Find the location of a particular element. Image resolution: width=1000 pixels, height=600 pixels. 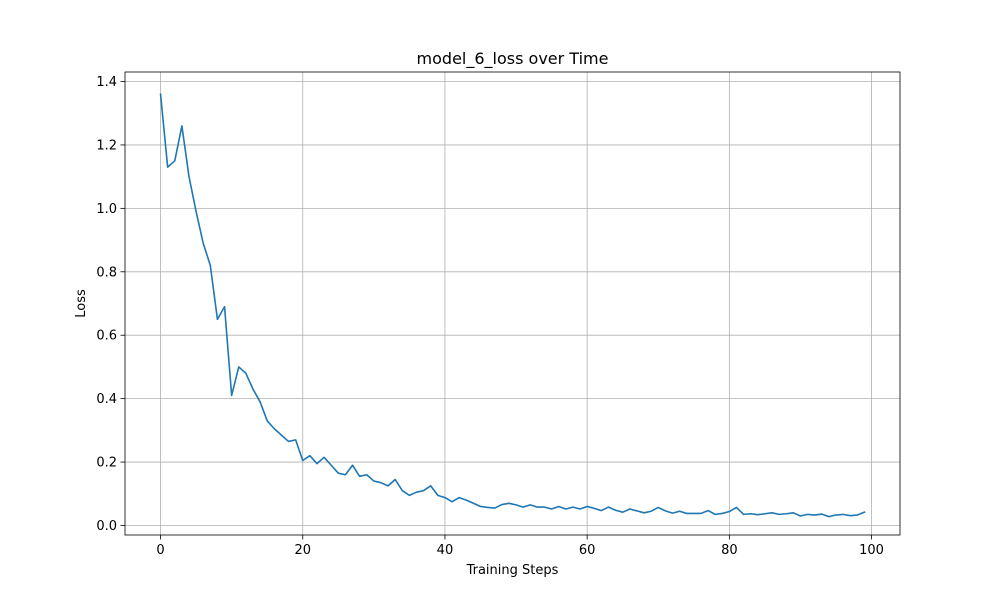

y-axis-label: Loss is located at coordinates (81, 303).